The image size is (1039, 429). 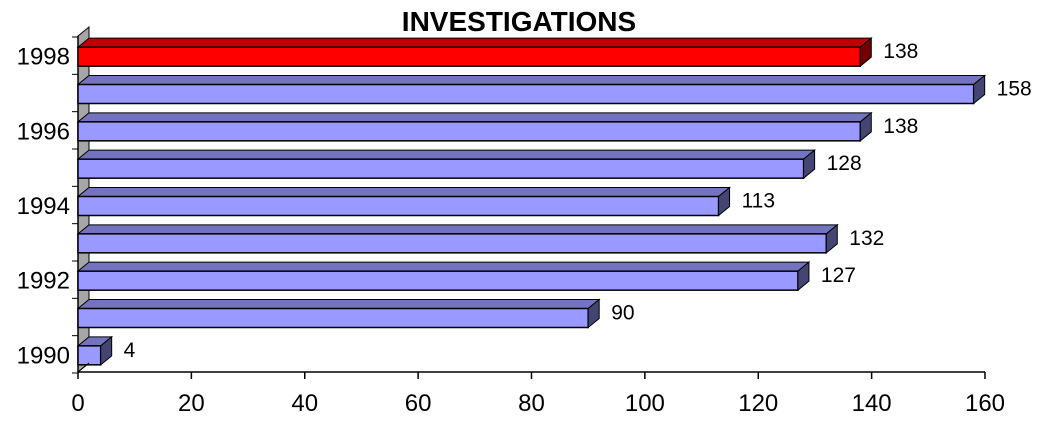 What do you see at coordinates (838, 275) in the screenshot?
I see `data-label-1992: 127` at bounding box center [838, 275].